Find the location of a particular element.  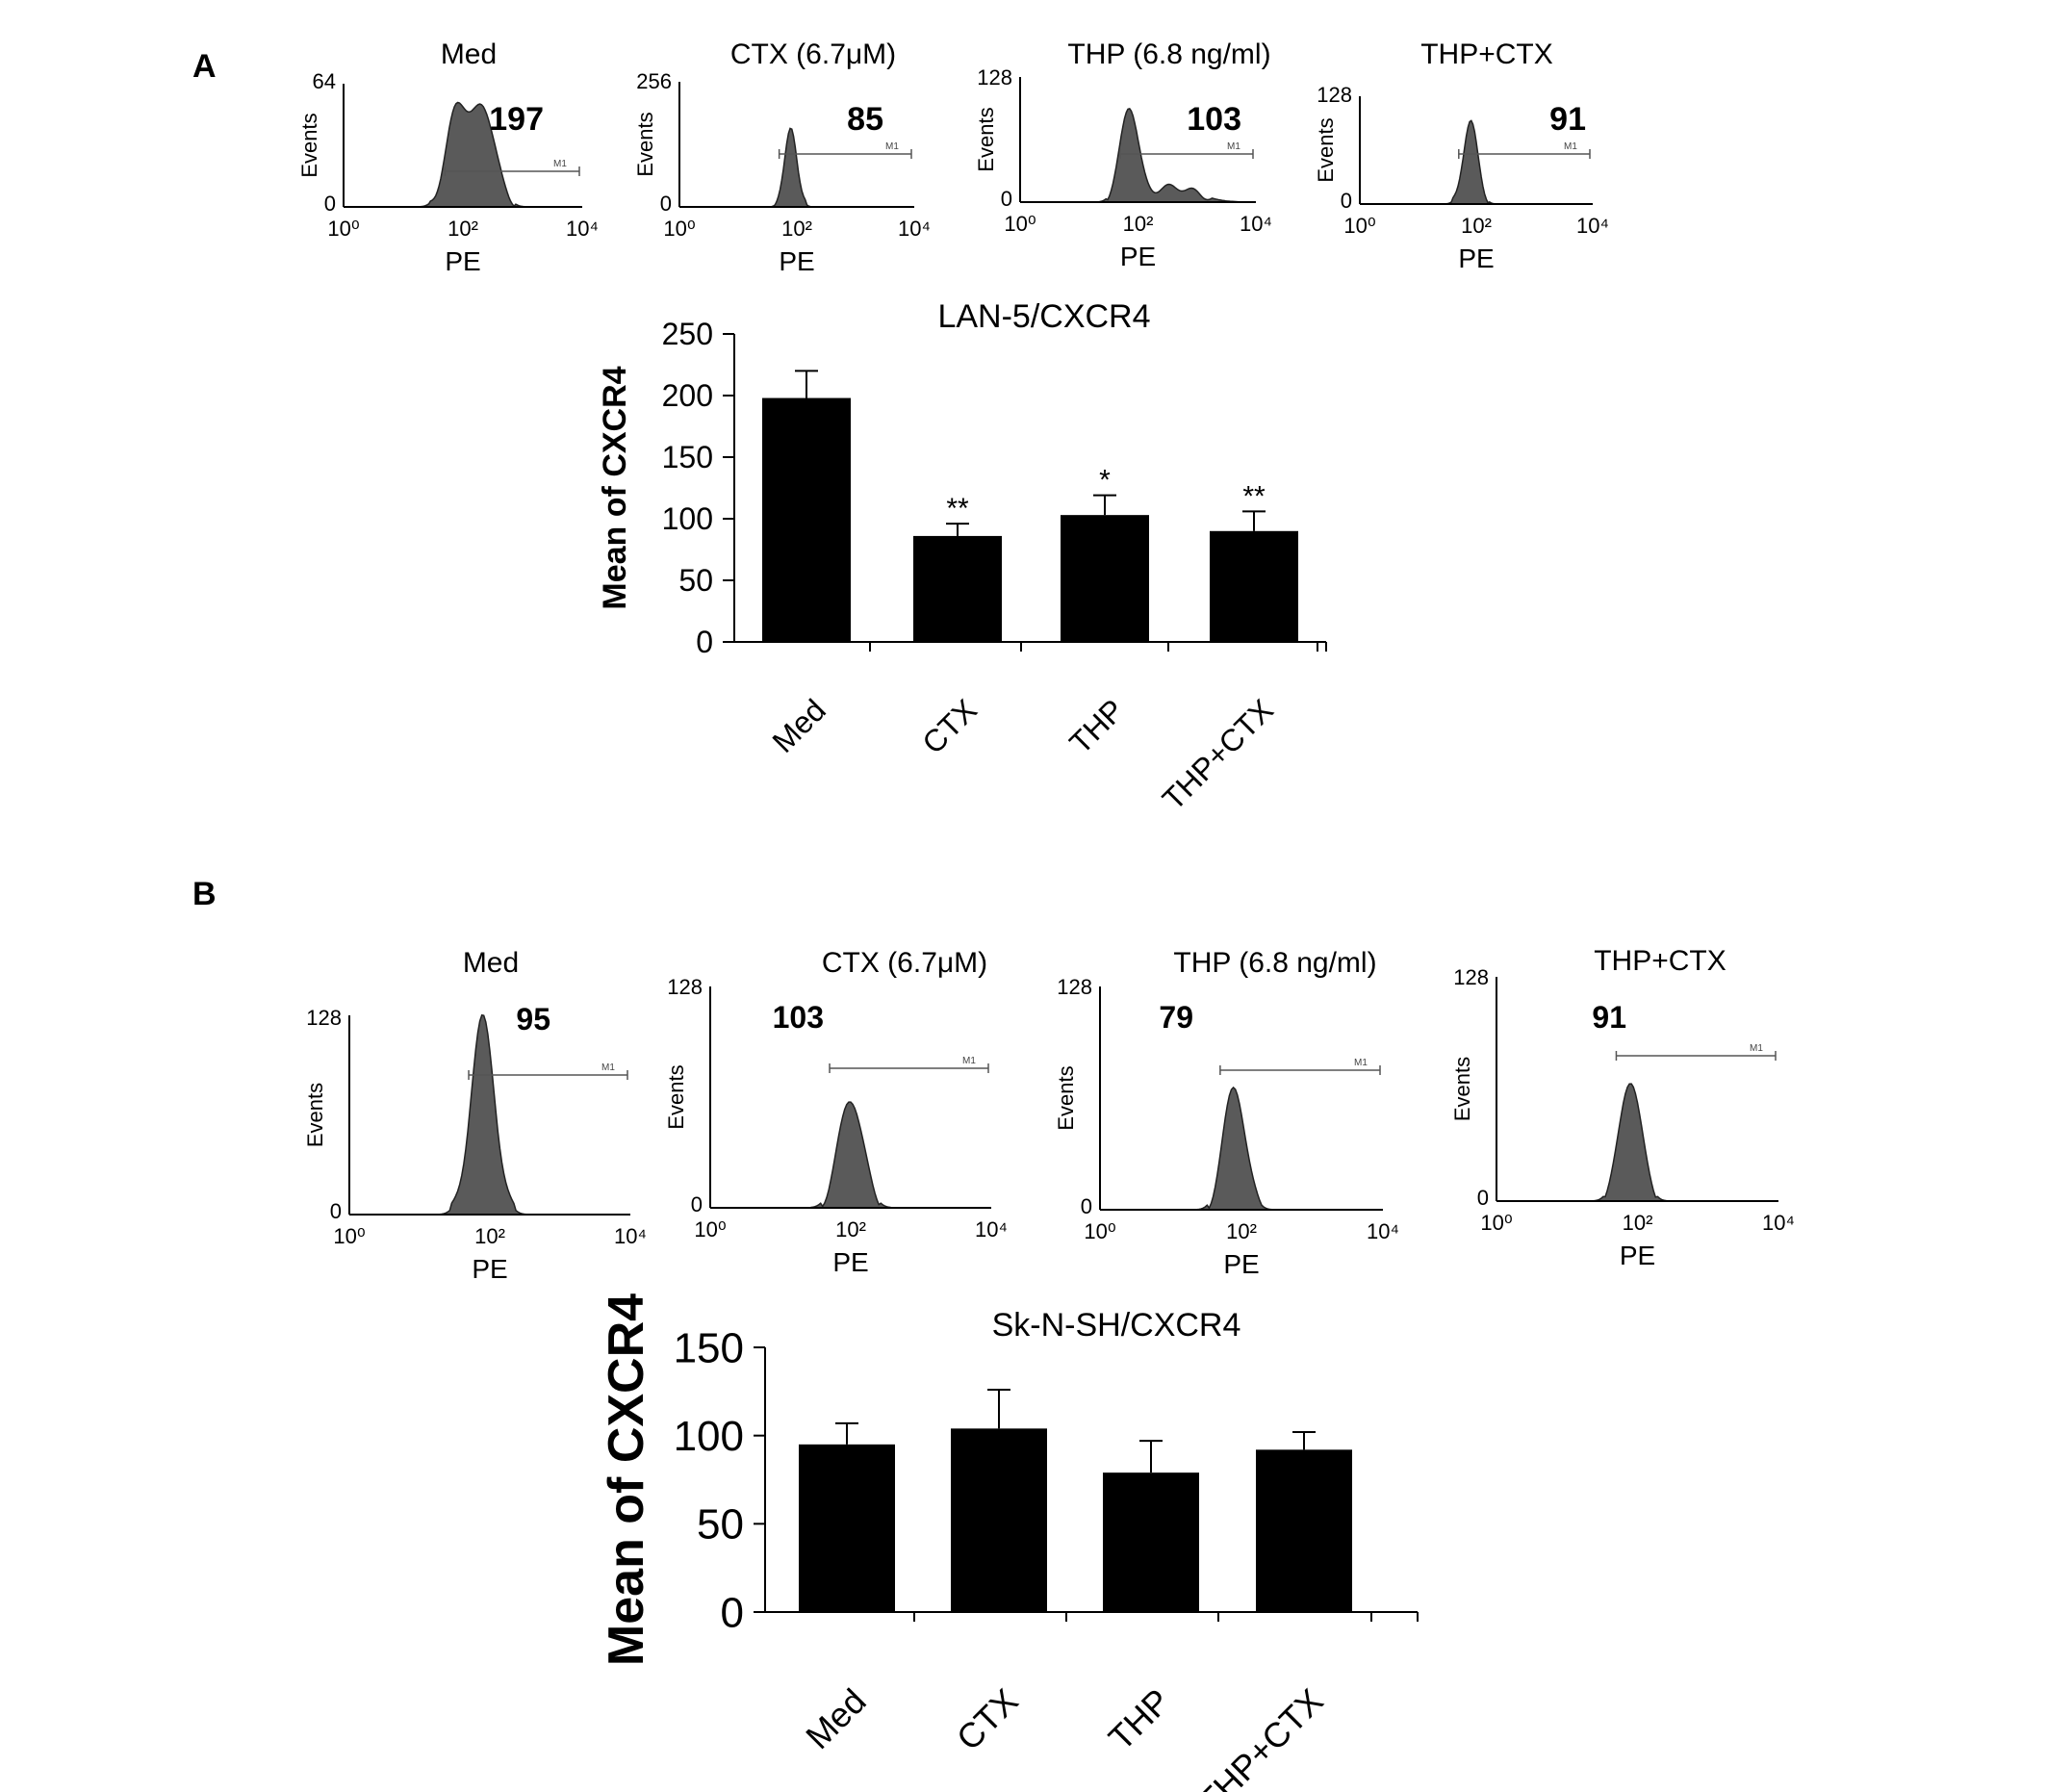

bar-y-tick-label: 50 is located at coordinates (720, 1525).